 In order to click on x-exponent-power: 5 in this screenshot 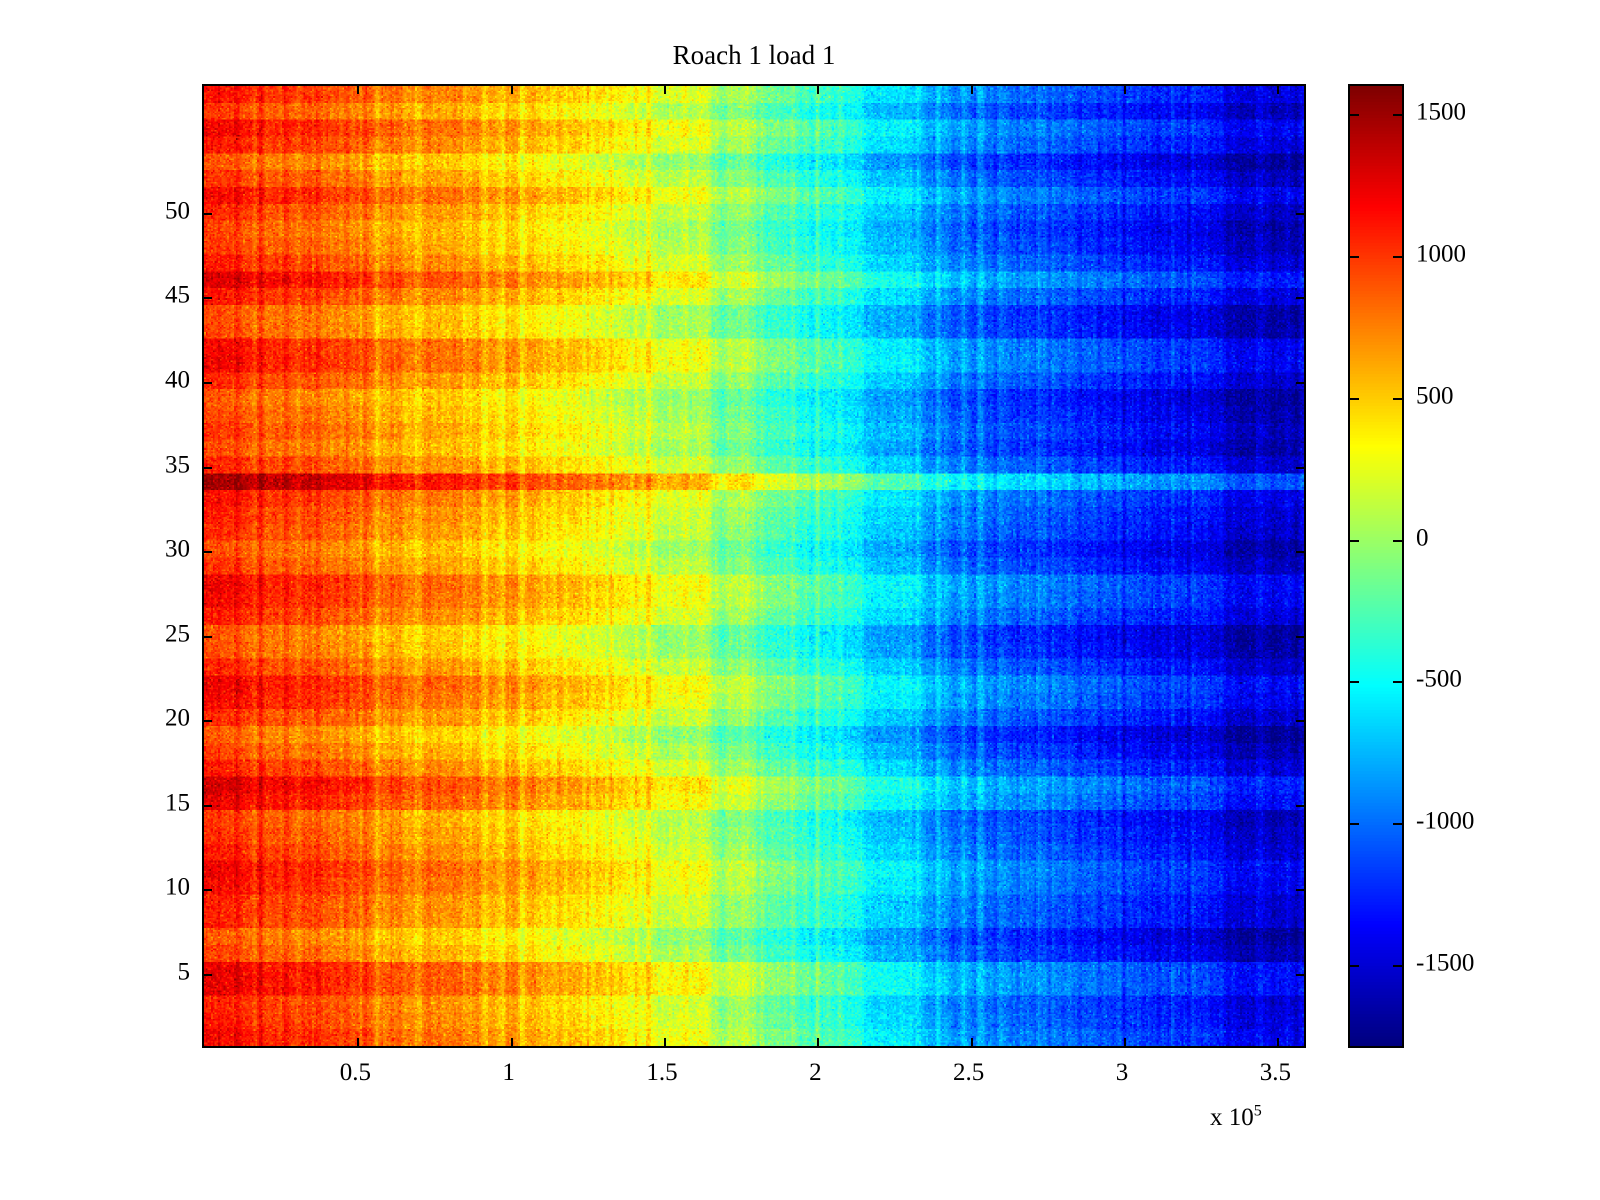, I will do `click(1257, 1111)`.